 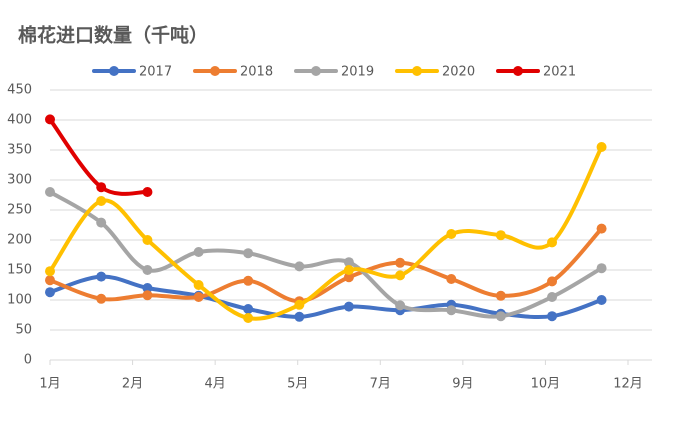 What do you see at coordinates (19, 300) in the screenshot?
I see `y-tick-label: 100` at bounding box center [19, 300].